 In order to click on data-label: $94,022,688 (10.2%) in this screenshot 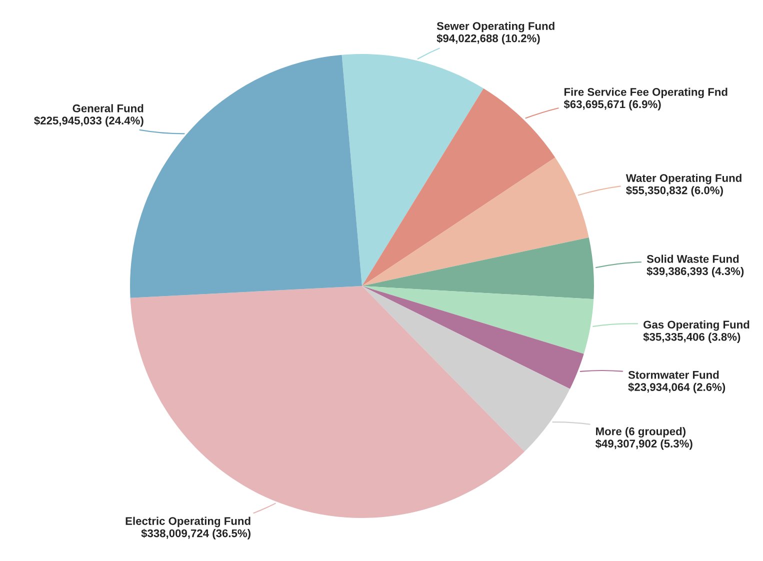, I will do `click(488, 39)`.